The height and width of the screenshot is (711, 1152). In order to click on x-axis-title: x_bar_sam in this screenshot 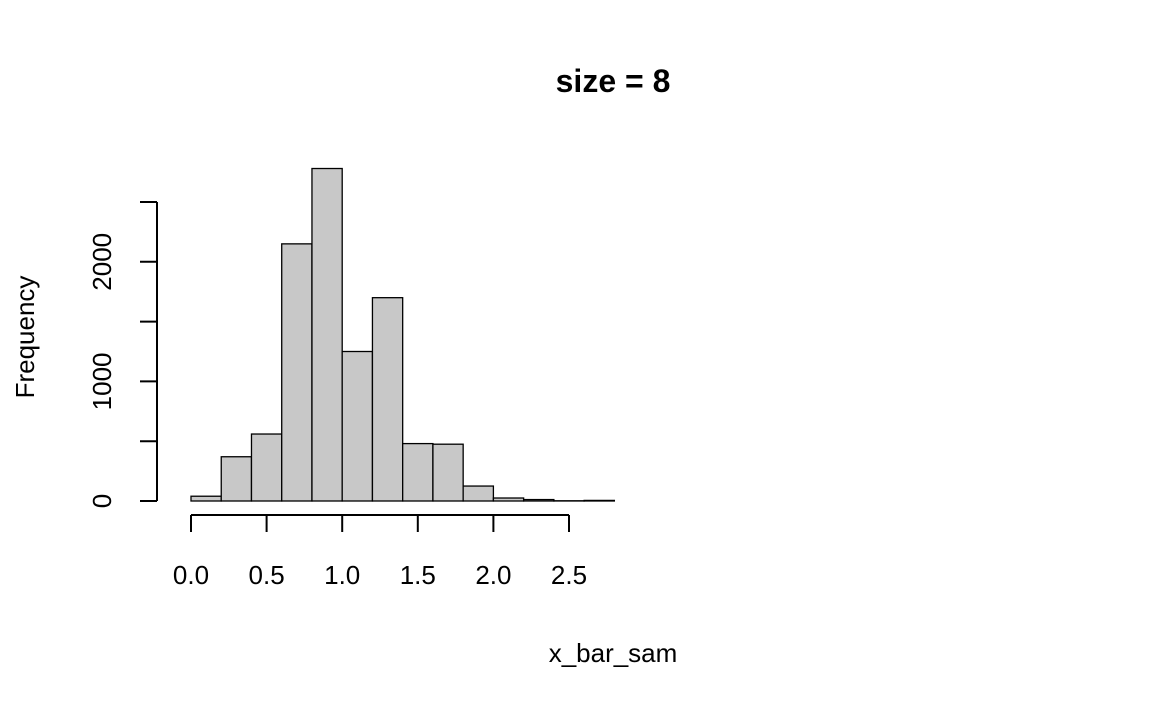, I will do `click(613, 653)`.